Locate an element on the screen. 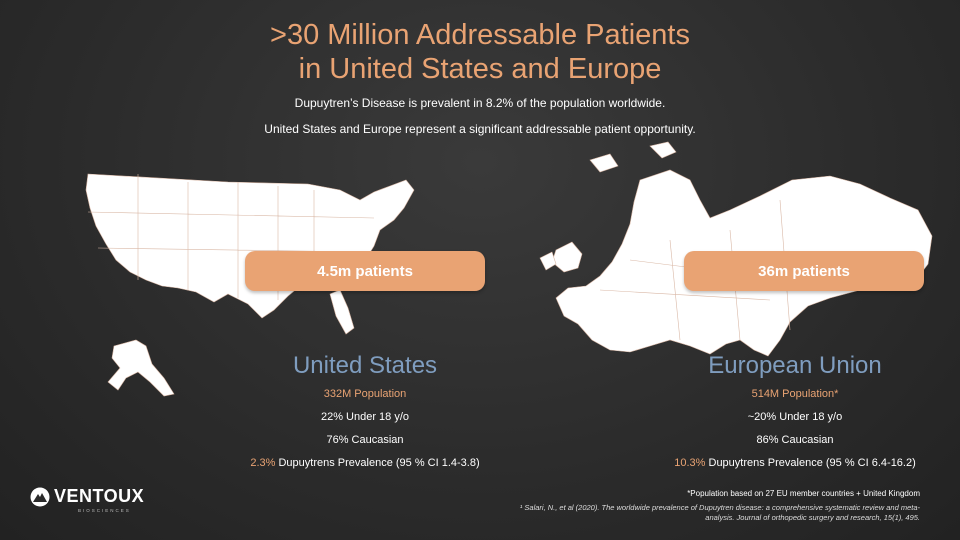 This screenshot has width=960, height=540. ventoux-logo: VENTOUX BIOSCIENCES is located at coordinates (87, 499).